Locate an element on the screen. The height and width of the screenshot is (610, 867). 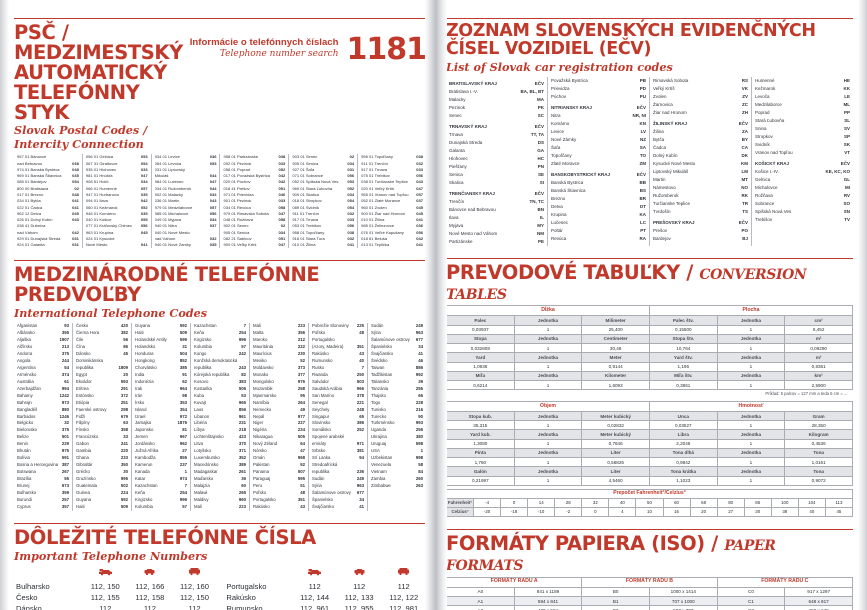
list-item: Vranov nad Topľou VT is located at coordinates (802, 153).